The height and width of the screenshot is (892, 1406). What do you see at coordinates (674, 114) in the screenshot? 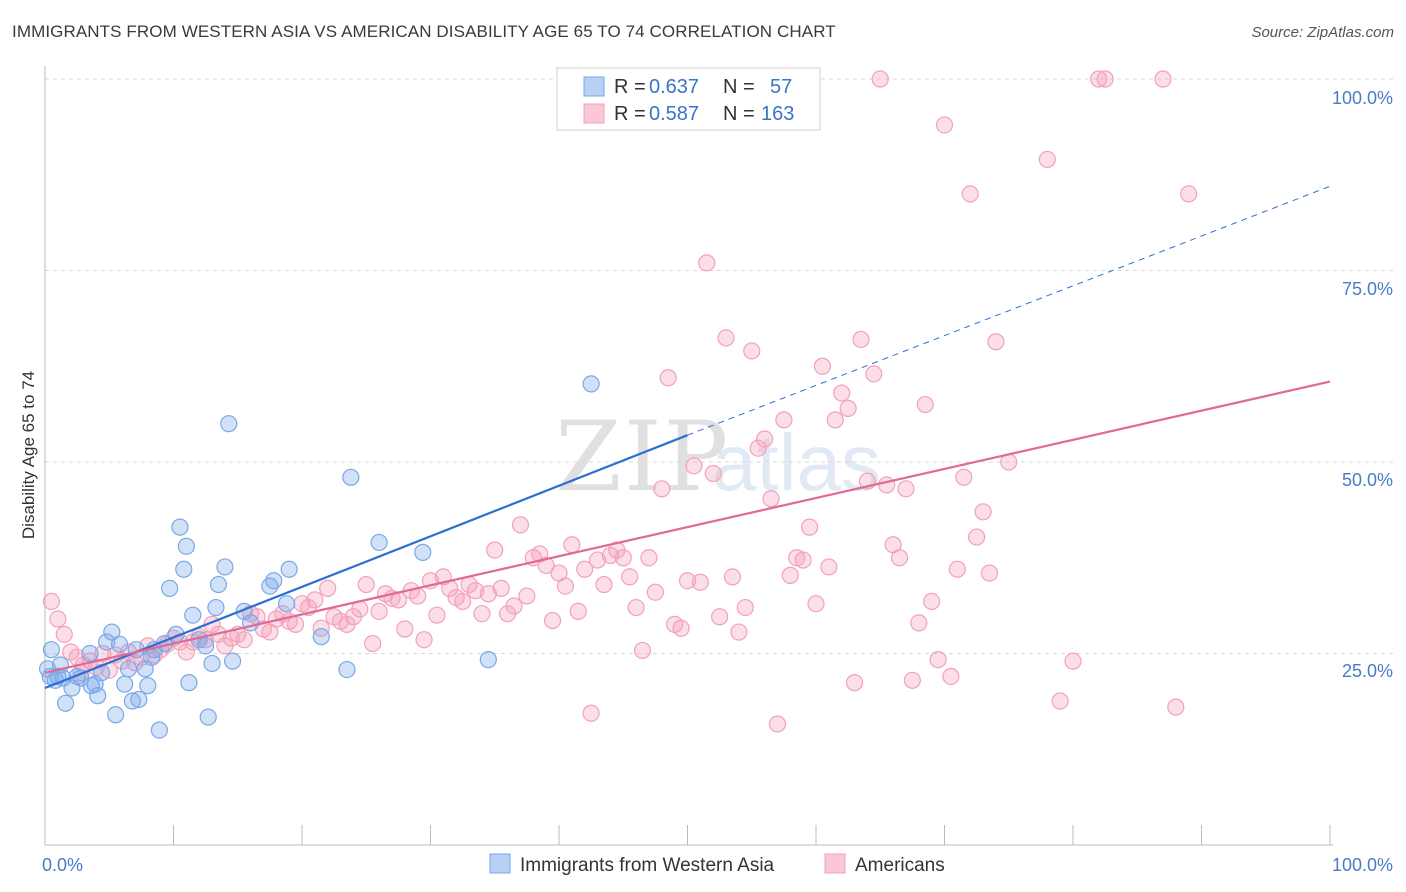
I see `legend-r-value-2: 0.587` at bounding box center [674, 114].